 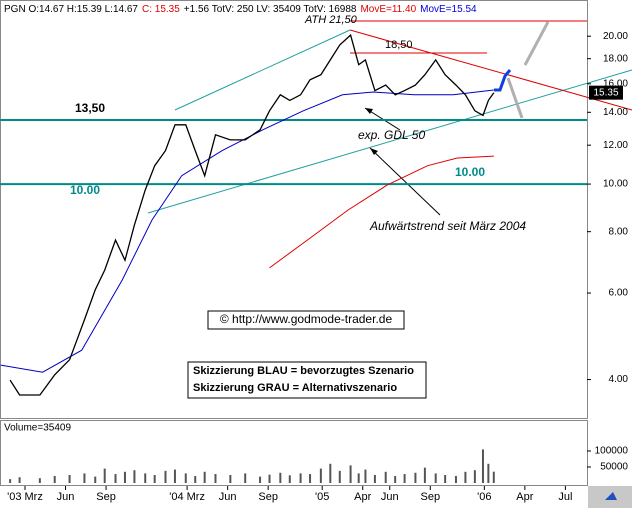 I want to click on x-tick-label: Jul, so click(x=565, y=497).